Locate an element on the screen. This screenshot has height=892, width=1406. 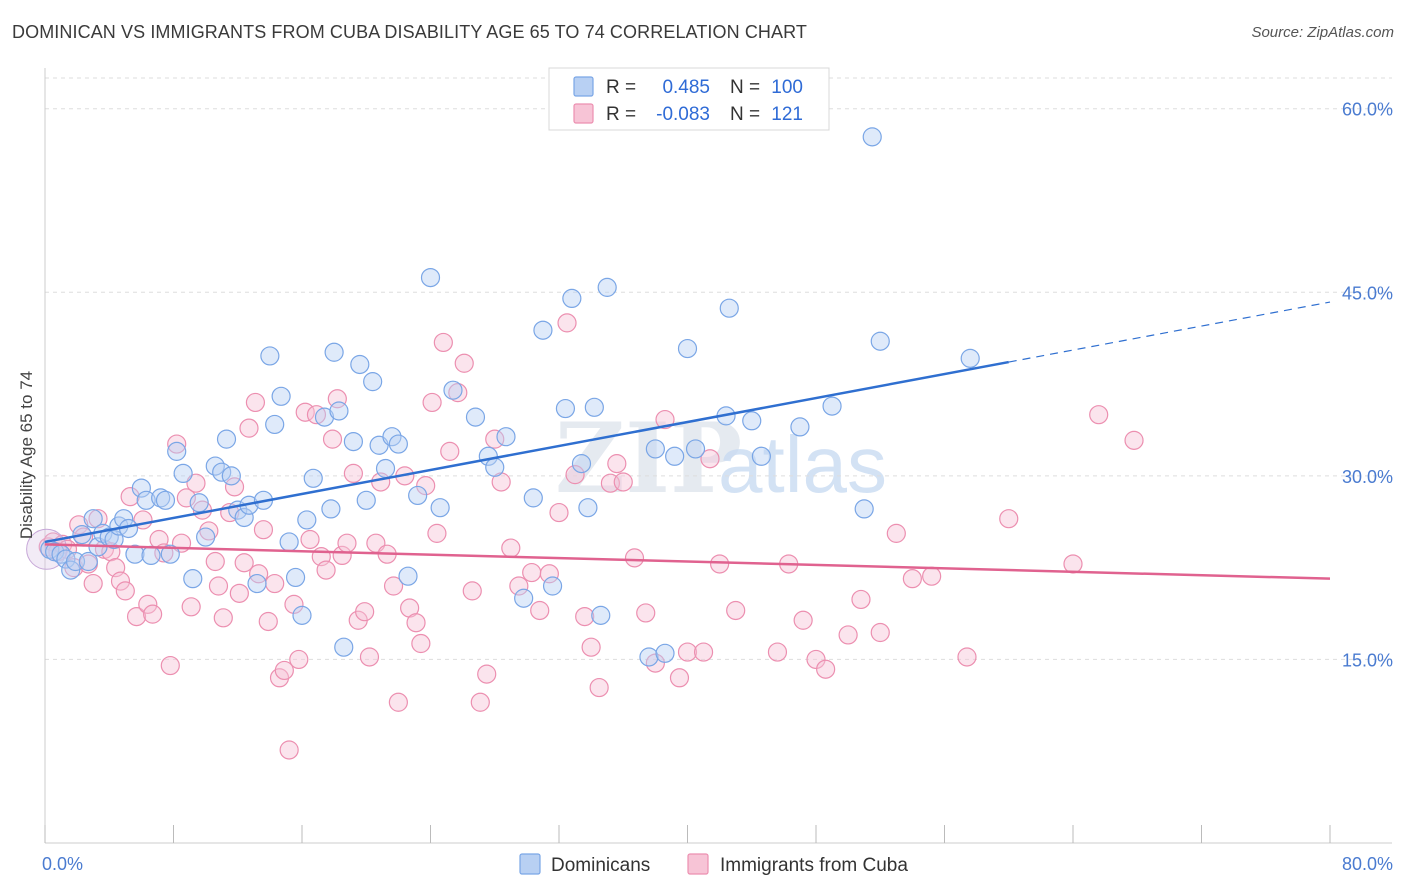
legend-box is located at coordinates (689, 99).